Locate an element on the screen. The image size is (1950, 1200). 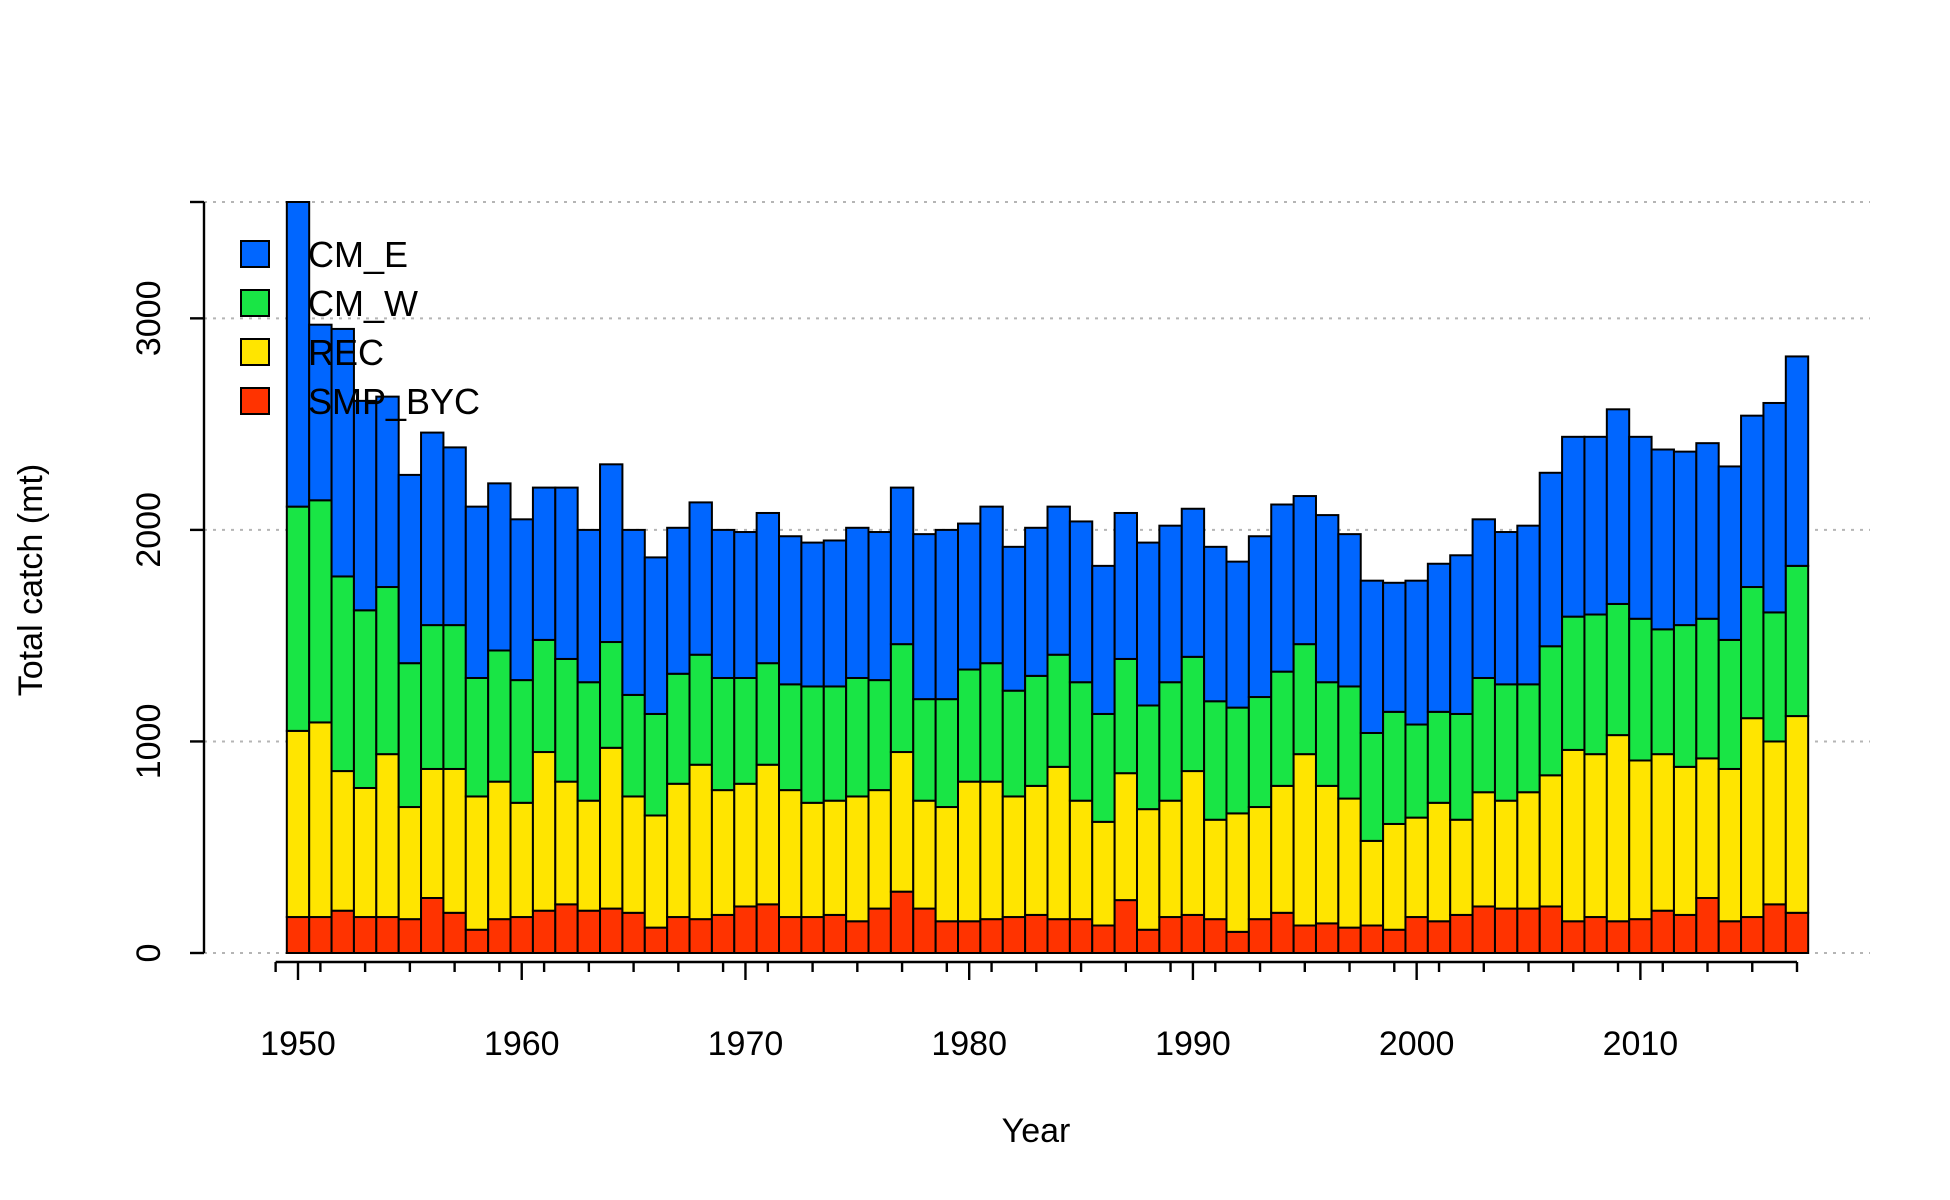
bar-smp-byc-2014 is located at coordinates (1730, 937).